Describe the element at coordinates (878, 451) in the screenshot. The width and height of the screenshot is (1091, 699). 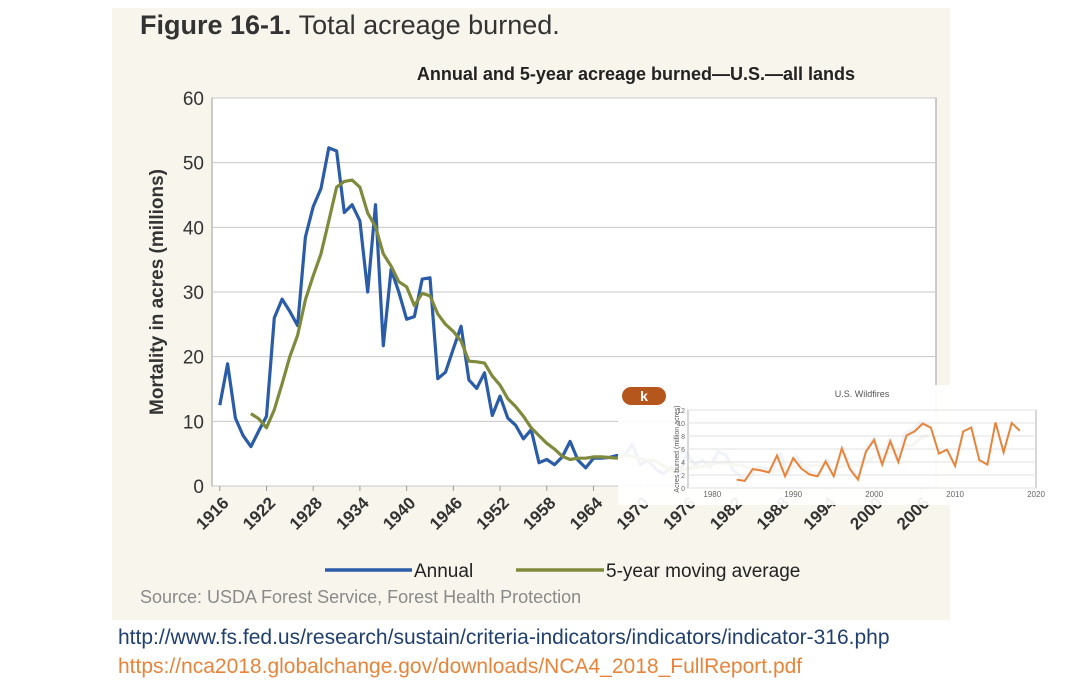
I see `inset-acres-series-line` at that location.